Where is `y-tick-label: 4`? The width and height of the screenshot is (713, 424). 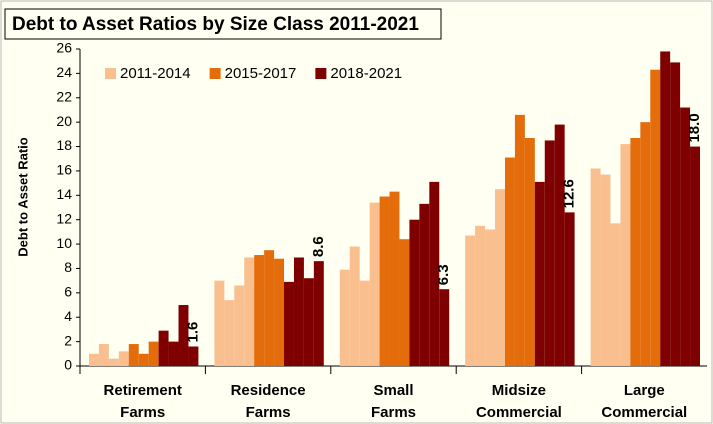 y-tick-label: 4 is located at coordinates (68, 316).